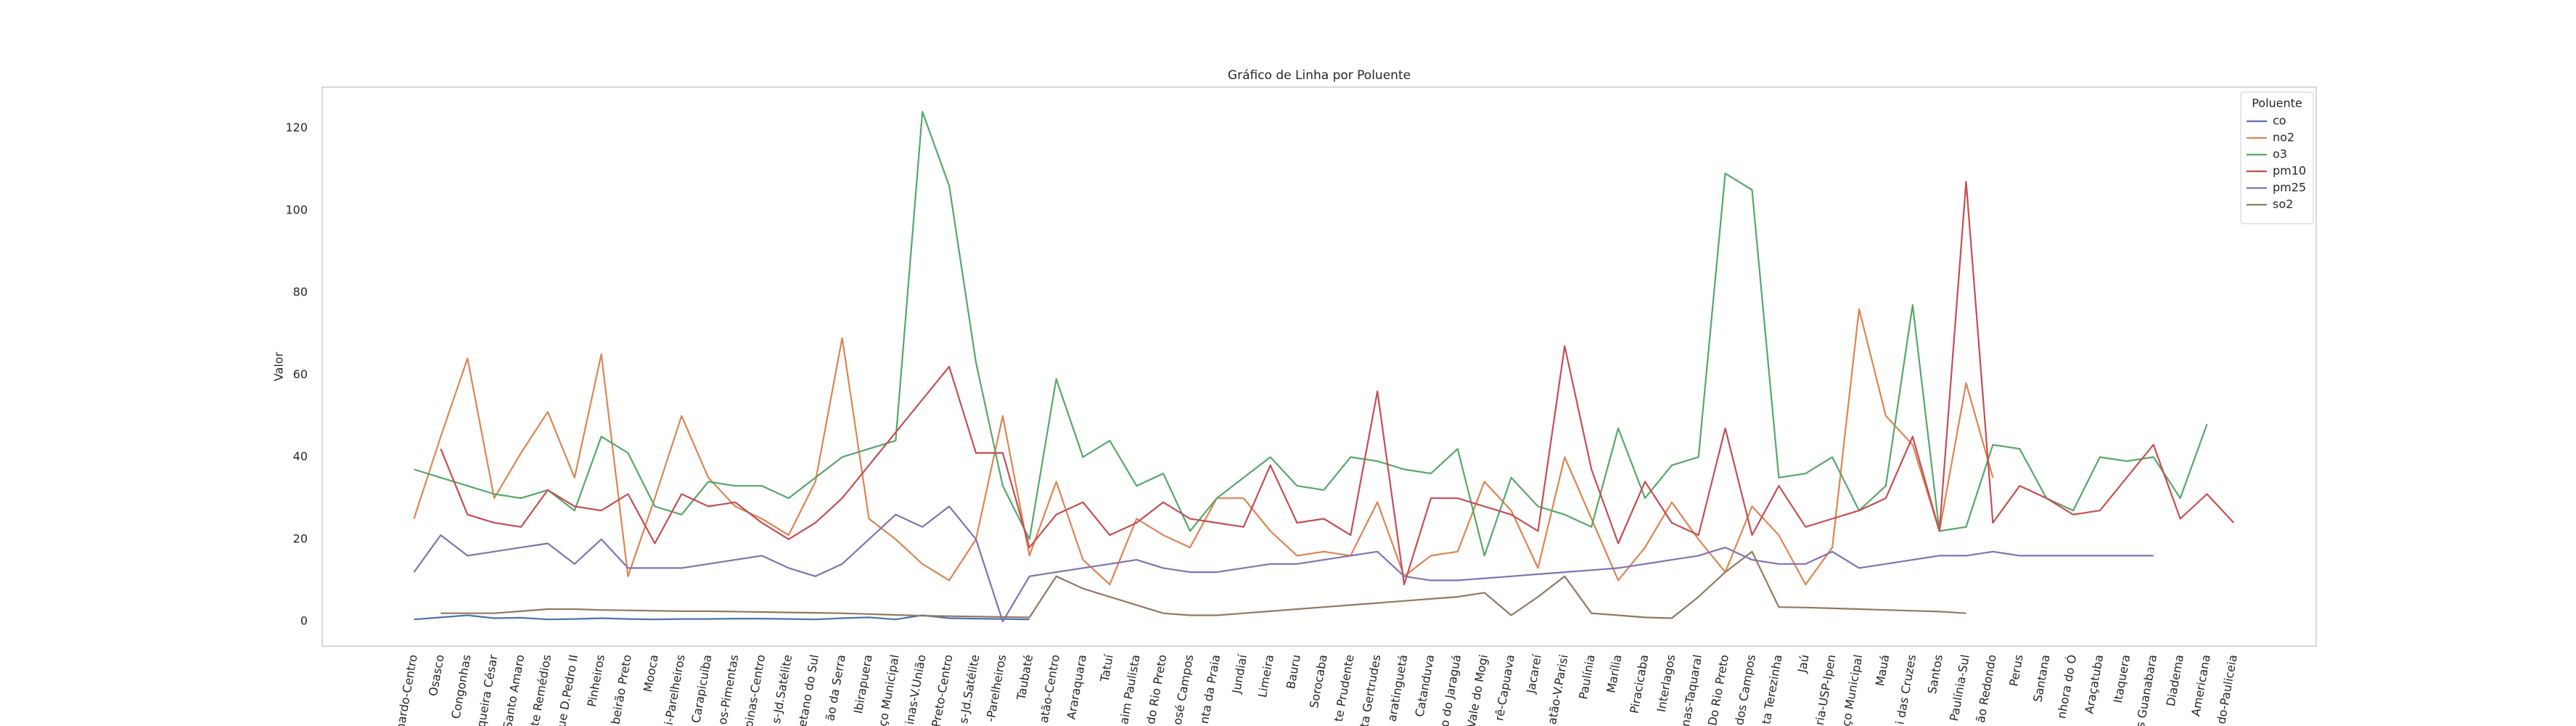  I want to click on y-tick-label: 20, so click(300, 538).